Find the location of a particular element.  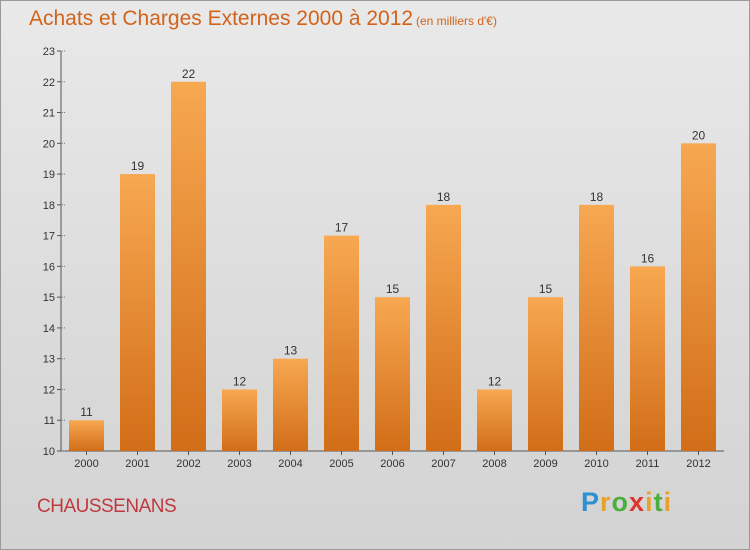

x-tick-label: 2007 is located at coordinates (443, 464).